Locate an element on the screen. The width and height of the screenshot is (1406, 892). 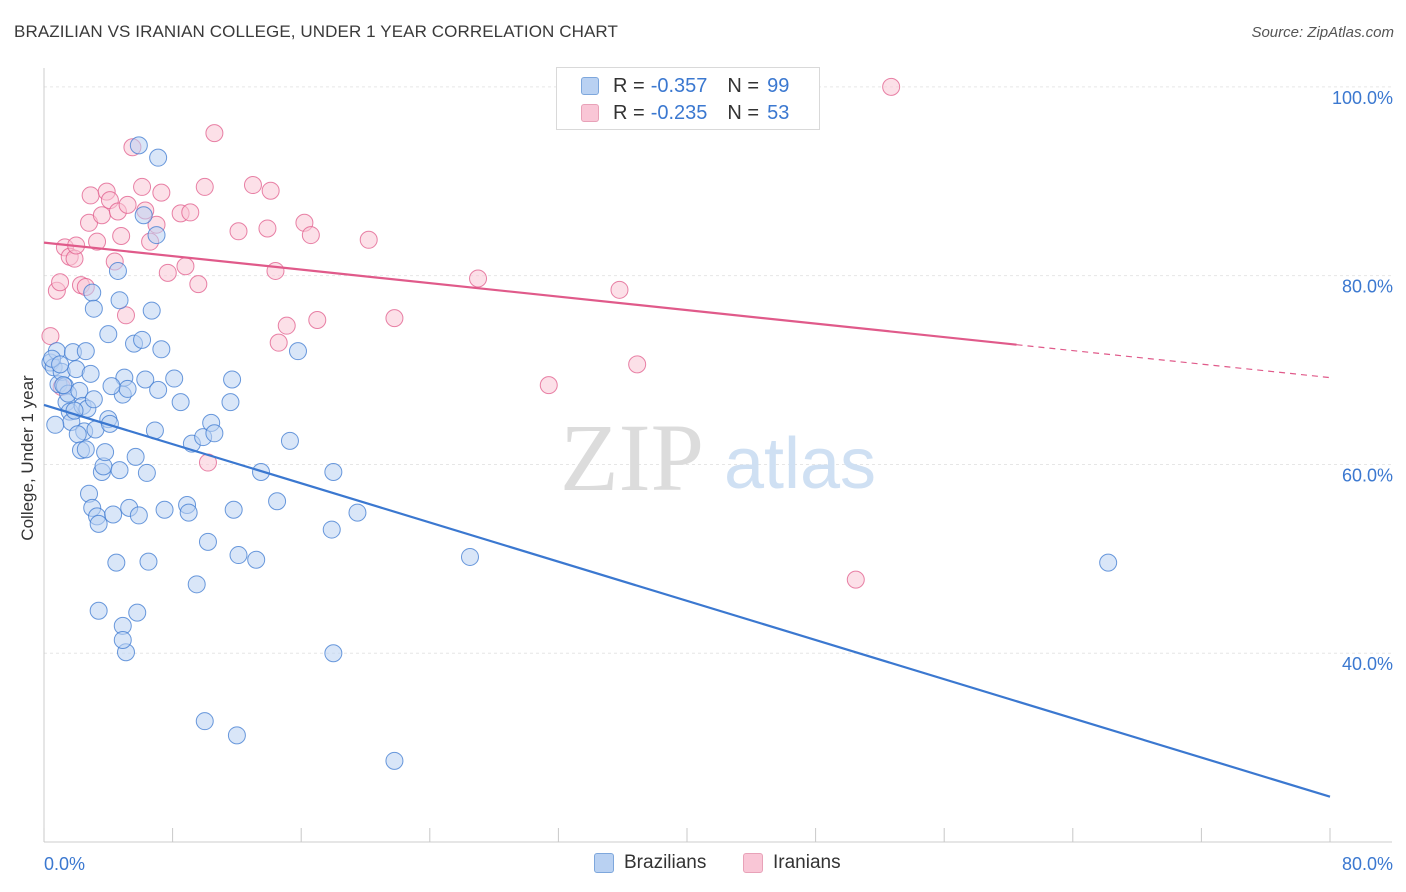
legend-row-iranians: R = -0.235 N = 53 is located at coordinates (685, 113).